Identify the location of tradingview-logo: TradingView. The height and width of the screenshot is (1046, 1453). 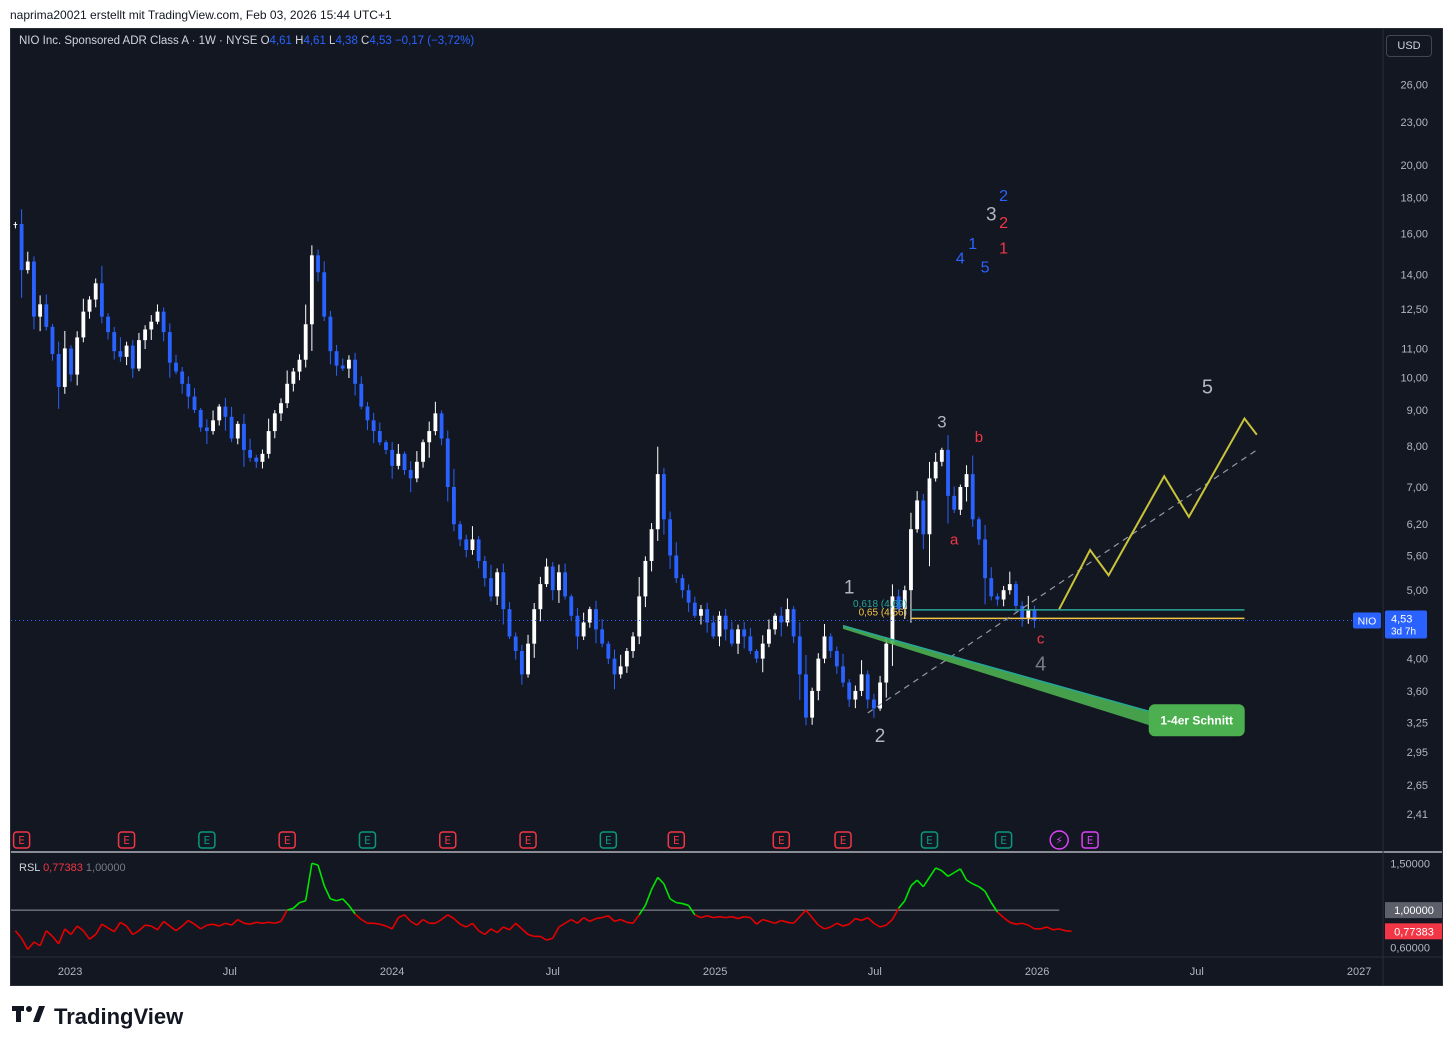
(97, 1017).